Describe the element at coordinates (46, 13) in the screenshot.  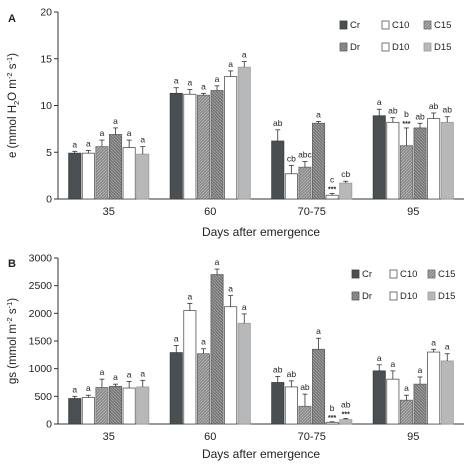
I see `y-tick-label: 20` at that location.